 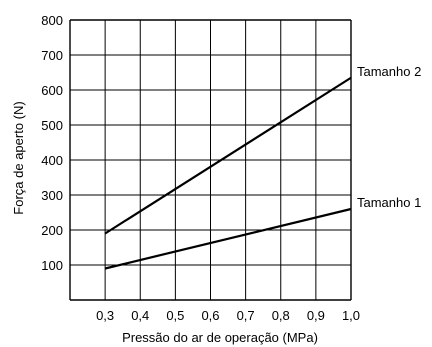 What do you see at coordinates (18, 157) in the screenshot?
I see `y-axis-label: Força de aperto (N)` at bounding box center [18, 157].